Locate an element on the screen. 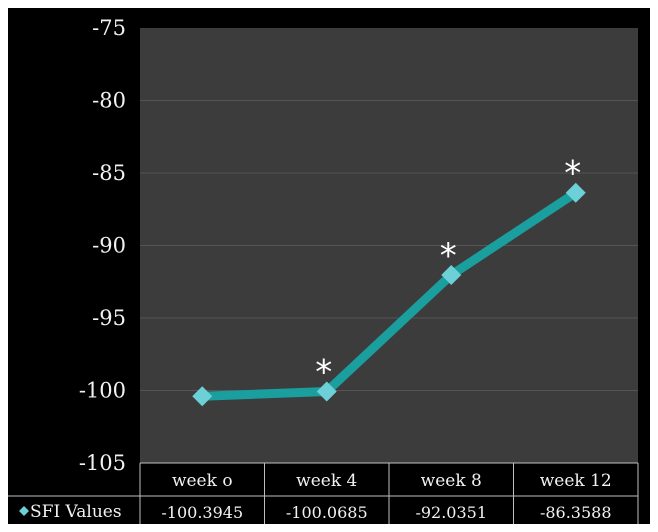 This screenshot has height=532, width=658. y-tick-label: -90 is located at coordinates (109, 246).